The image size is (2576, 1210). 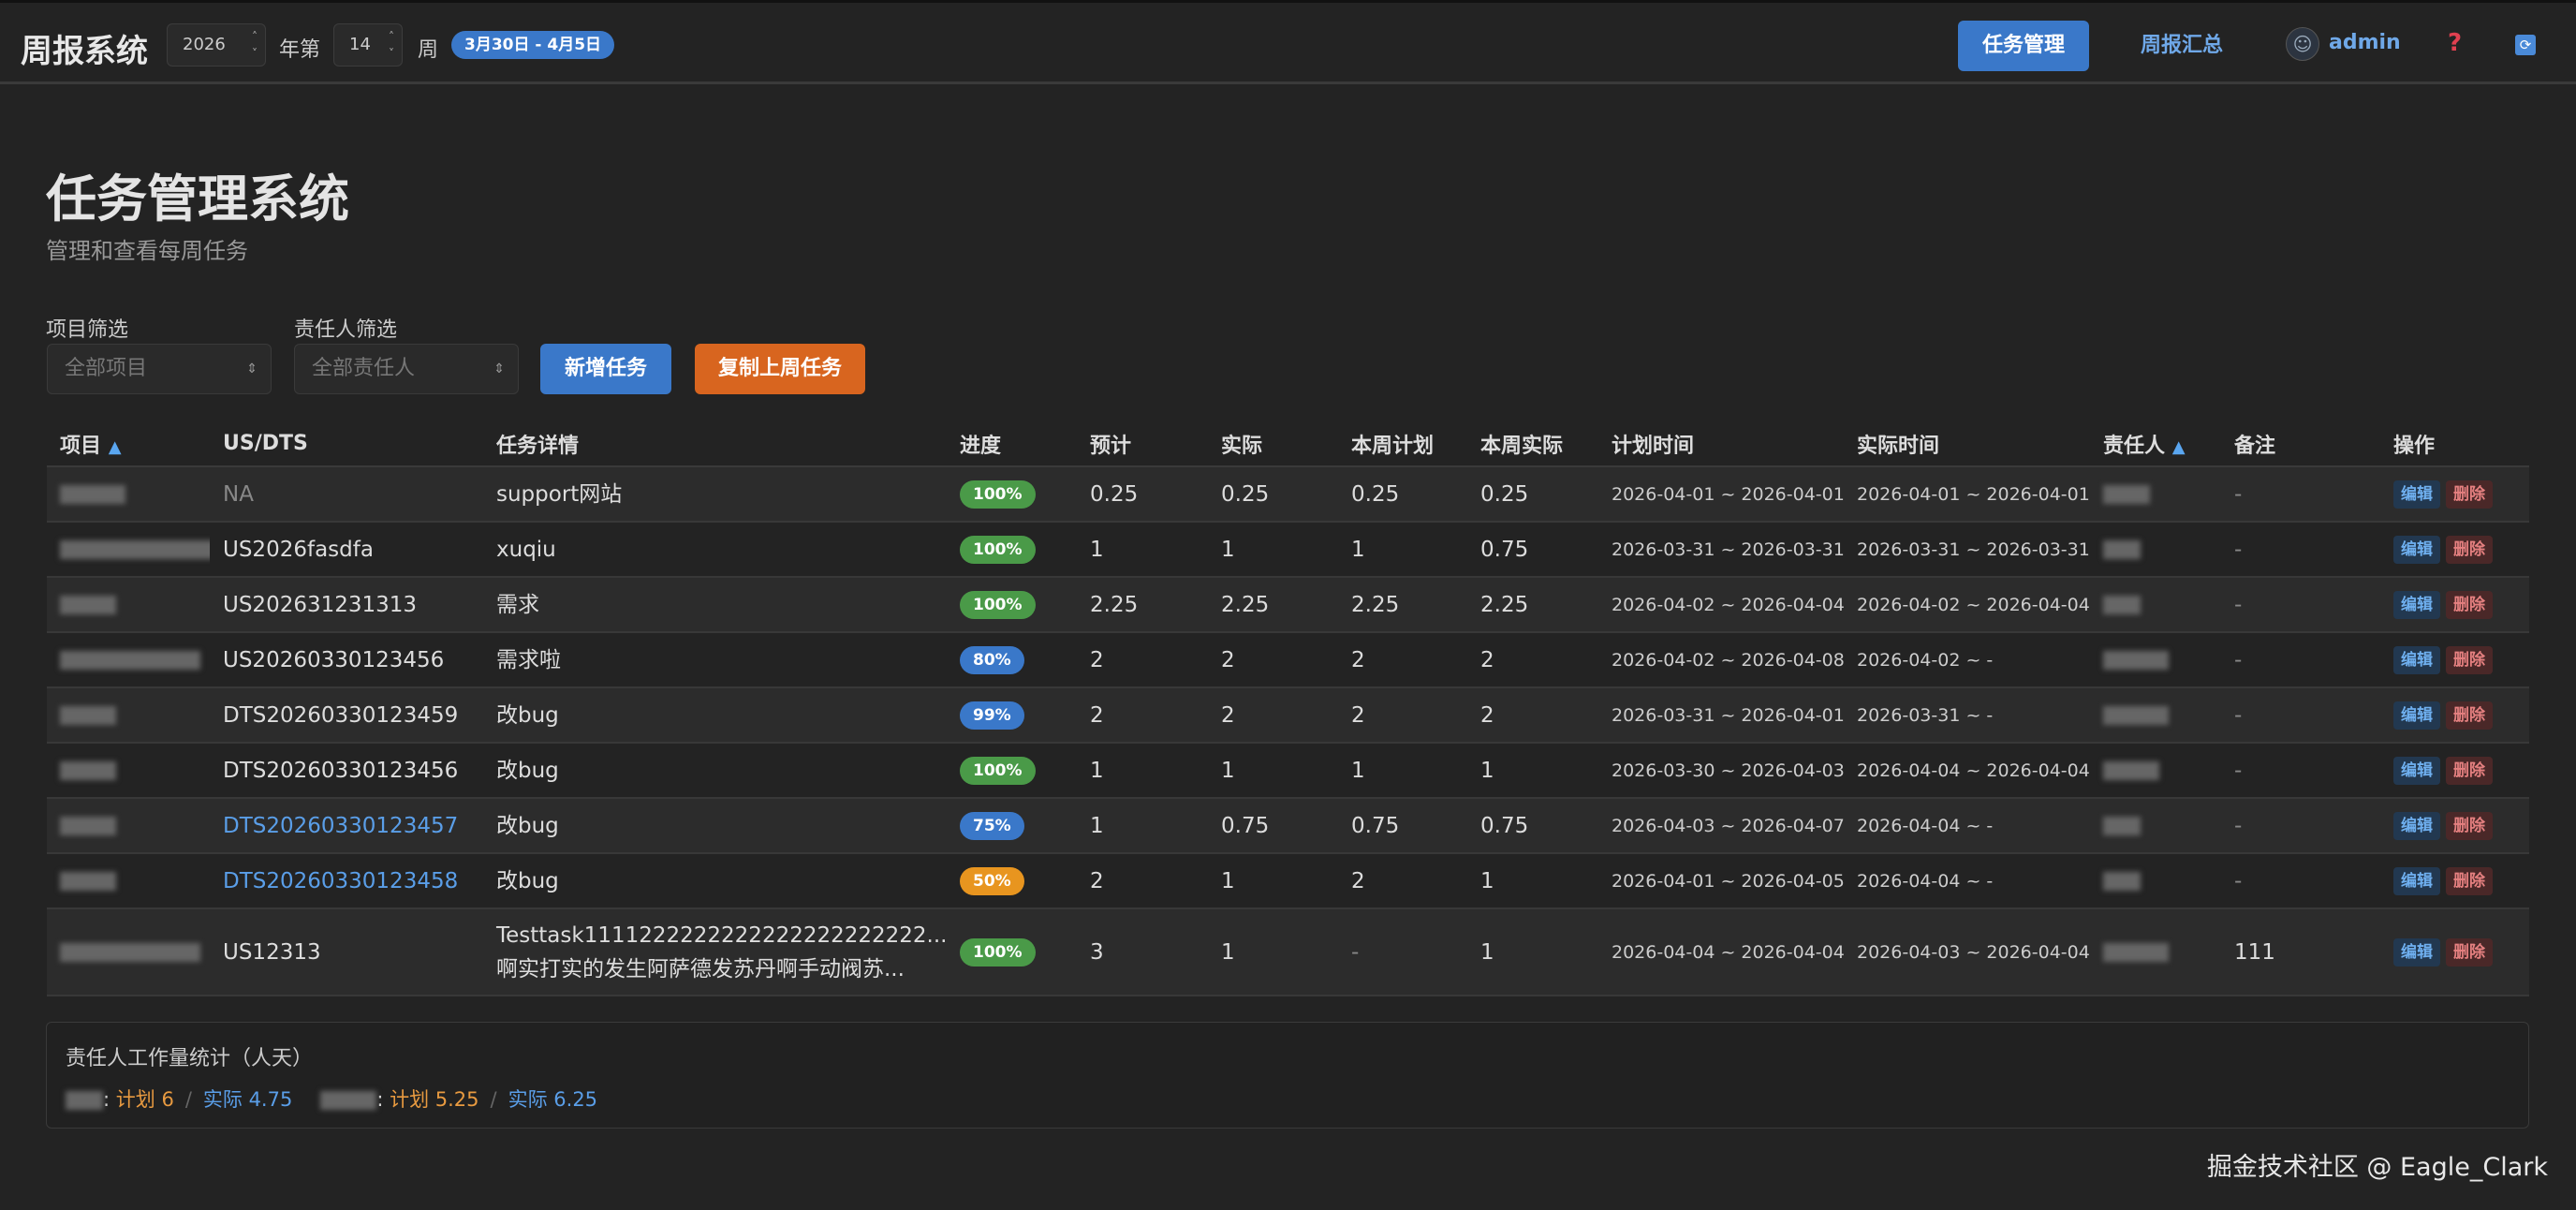 I want to click on column-header: 责任人 ▲, so click(x=2155, y=444).